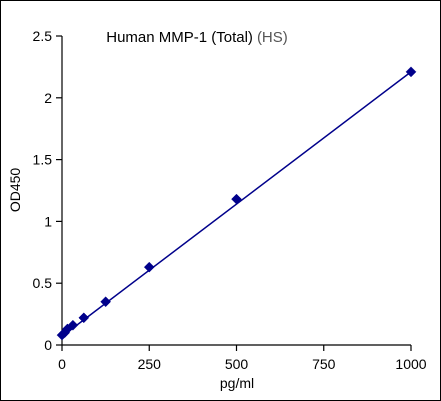  Describe the element at coordinates (48, 221) in the screenshot. I see `y-tick-label: 1` at that location.